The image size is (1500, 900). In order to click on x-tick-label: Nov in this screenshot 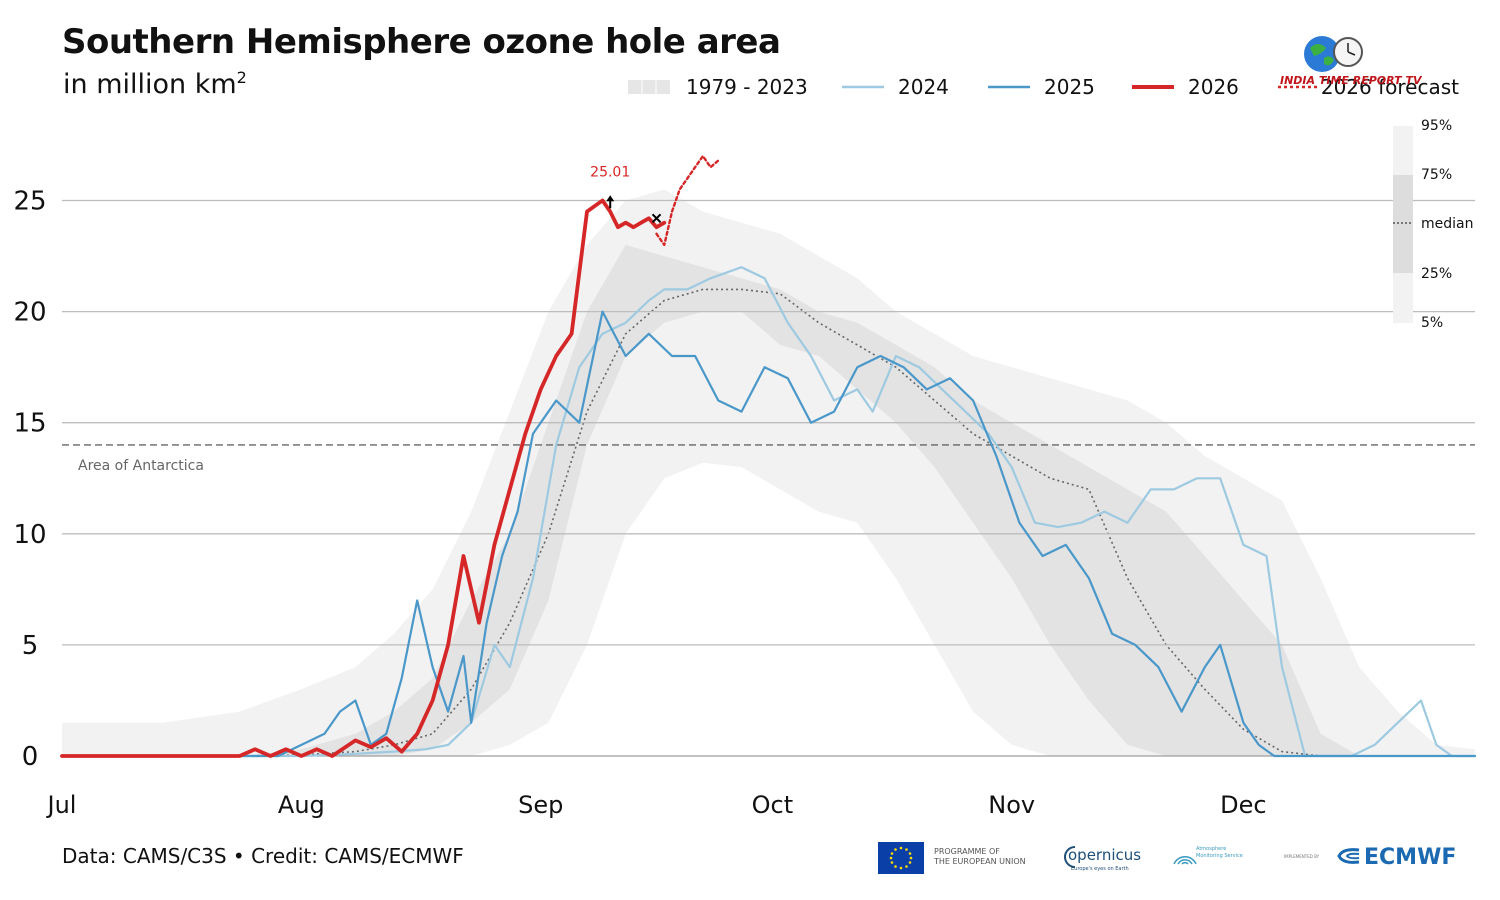, I will do `click(1011, 805)`.